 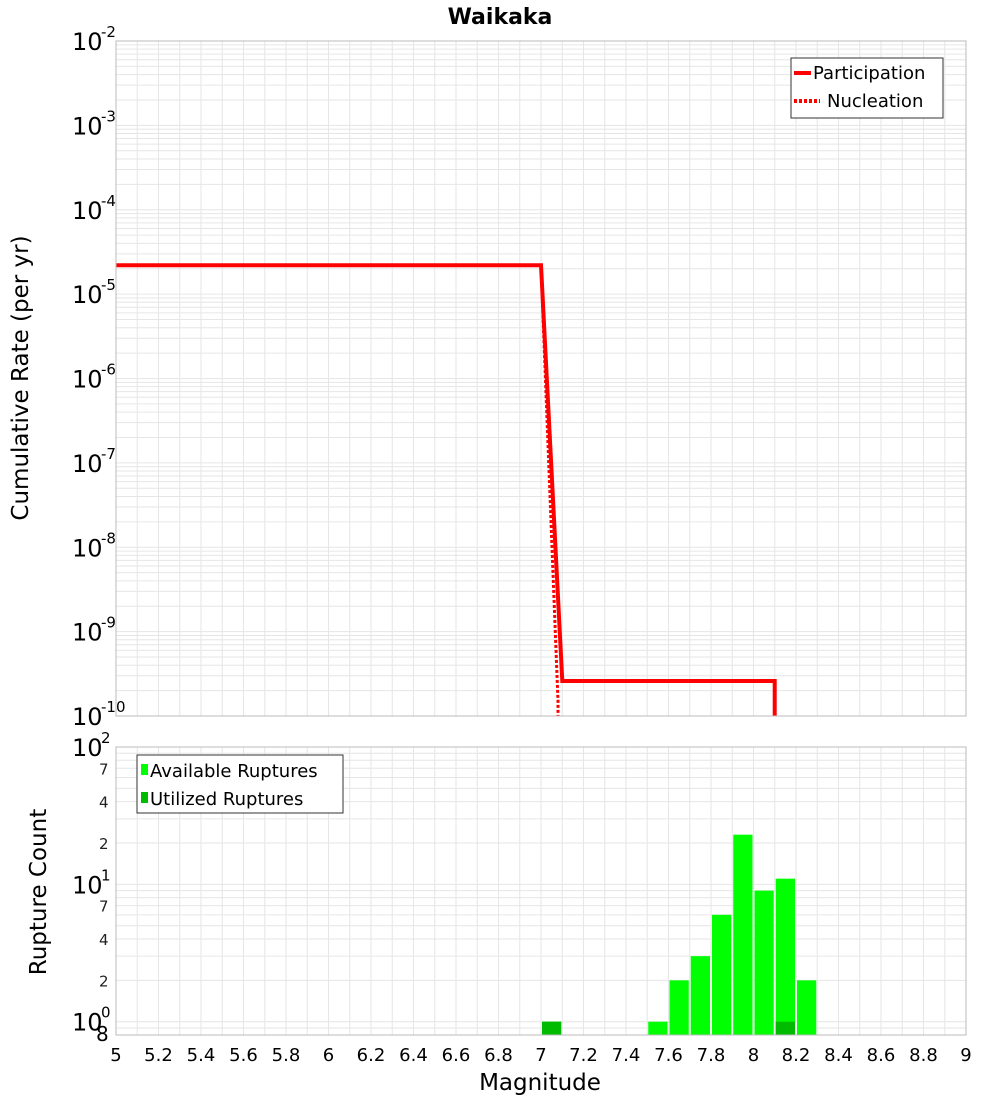 I want to click on available-legend-label: Available Ruptures, so click(x=234, y=771).